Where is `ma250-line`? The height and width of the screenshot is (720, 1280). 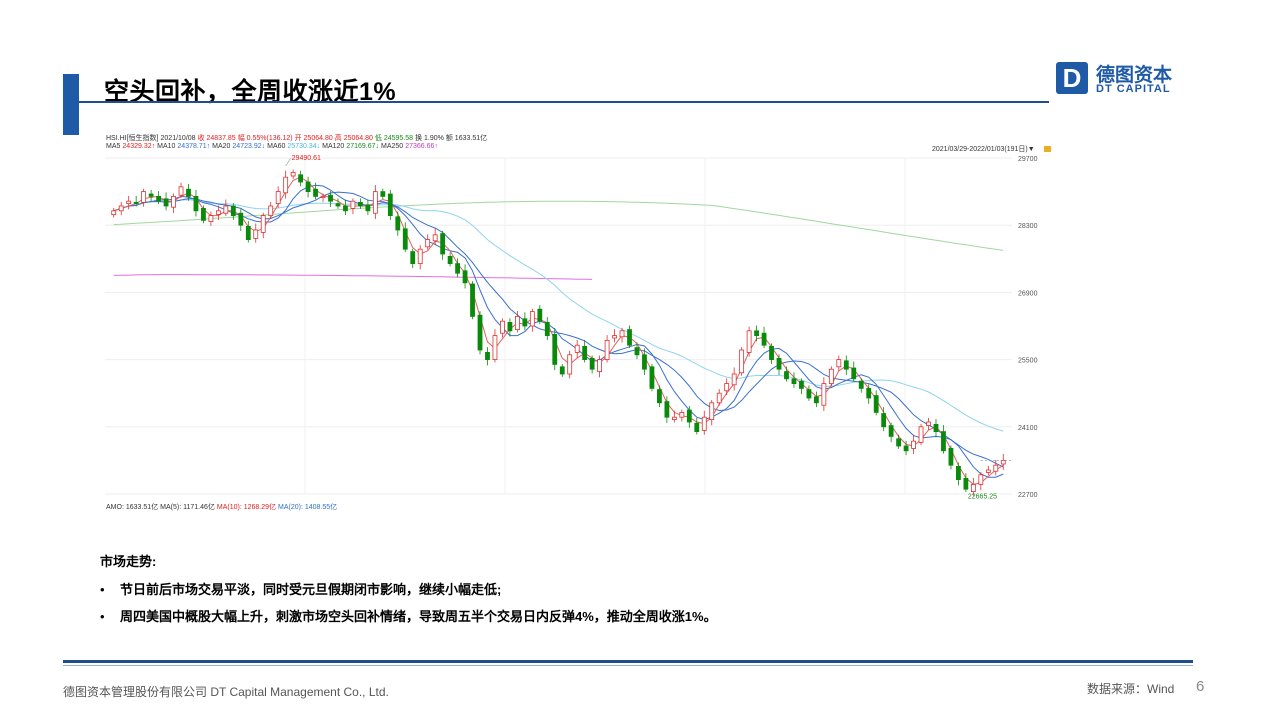
ma250-line is located at coordinates (353, 277).